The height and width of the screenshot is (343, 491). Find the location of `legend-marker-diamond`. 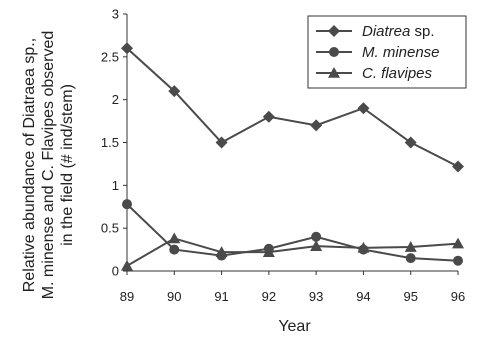

legend-marker-diamond is located at coordinates (334, 31).